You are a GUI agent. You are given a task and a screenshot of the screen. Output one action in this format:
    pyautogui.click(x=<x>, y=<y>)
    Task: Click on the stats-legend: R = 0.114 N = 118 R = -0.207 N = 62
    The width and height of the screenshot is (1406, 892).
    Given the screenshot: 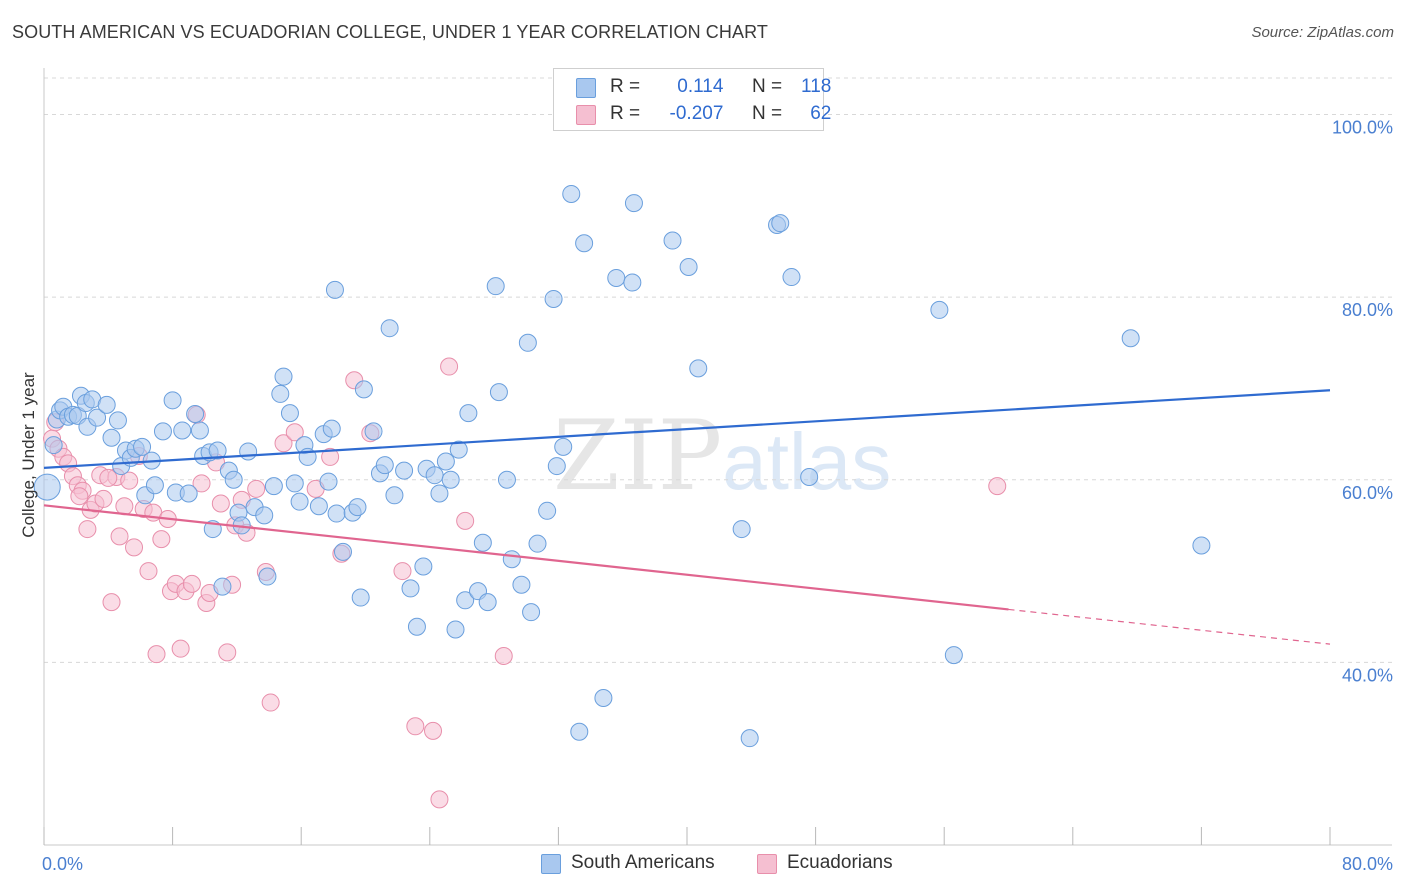 What is the action you would take?
    pyautogui.click(x=692, y=99)
    